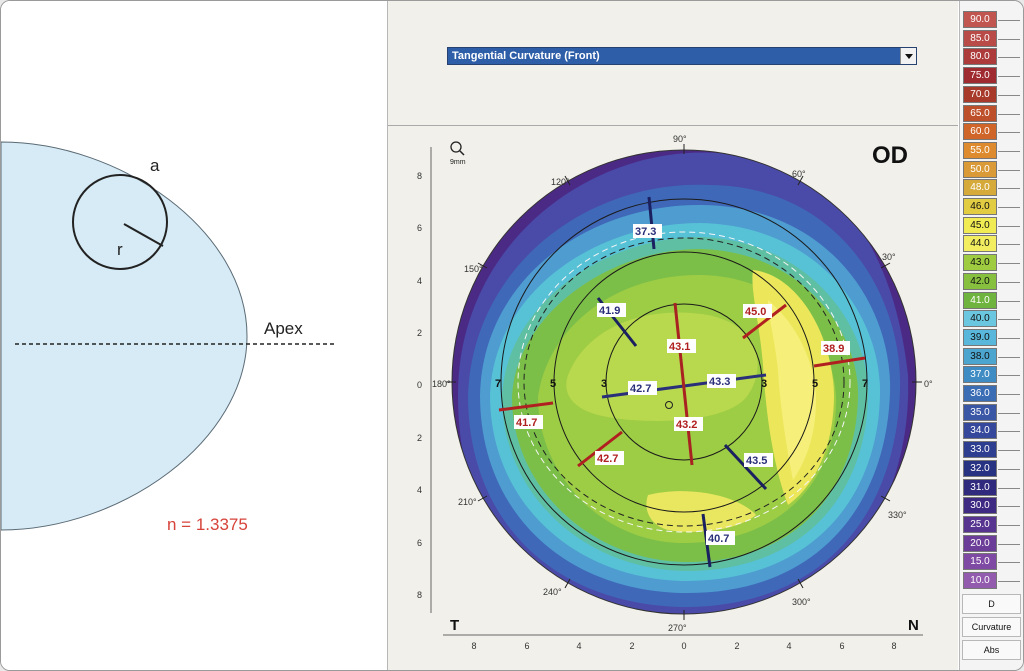 The width and height of the screenshot is (1024, 671). I want to click on reading-43-1: 43.1, so click(679, 347).